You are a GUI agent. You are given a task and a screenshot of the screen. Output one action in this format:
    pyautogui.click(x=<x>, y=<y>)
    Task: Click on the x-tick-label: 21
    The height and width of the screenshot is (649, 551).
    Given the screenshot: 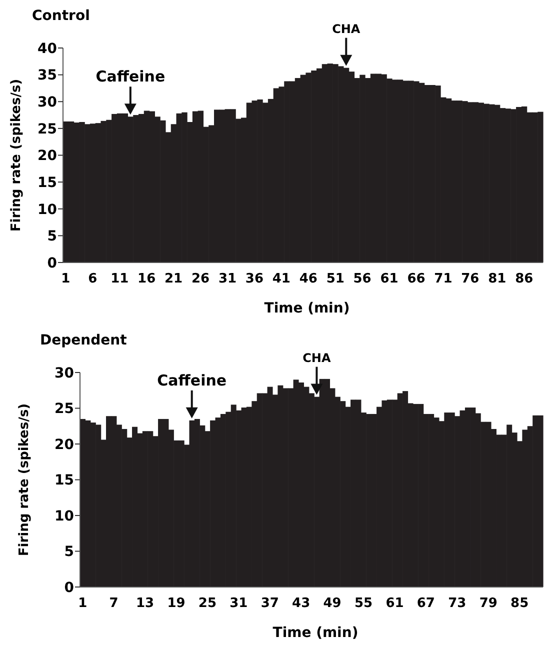 What is the action you would take?
    pyautogui.click(x=173, y=279)
    